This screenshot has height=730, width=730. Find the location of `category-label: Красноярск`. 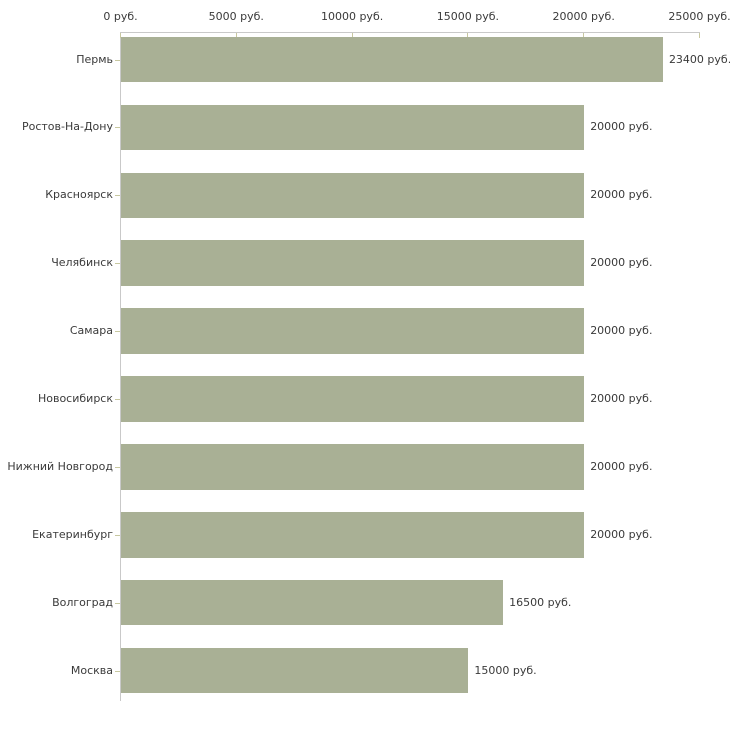

category-label: Красноярск is located at coordinates (79, 195).